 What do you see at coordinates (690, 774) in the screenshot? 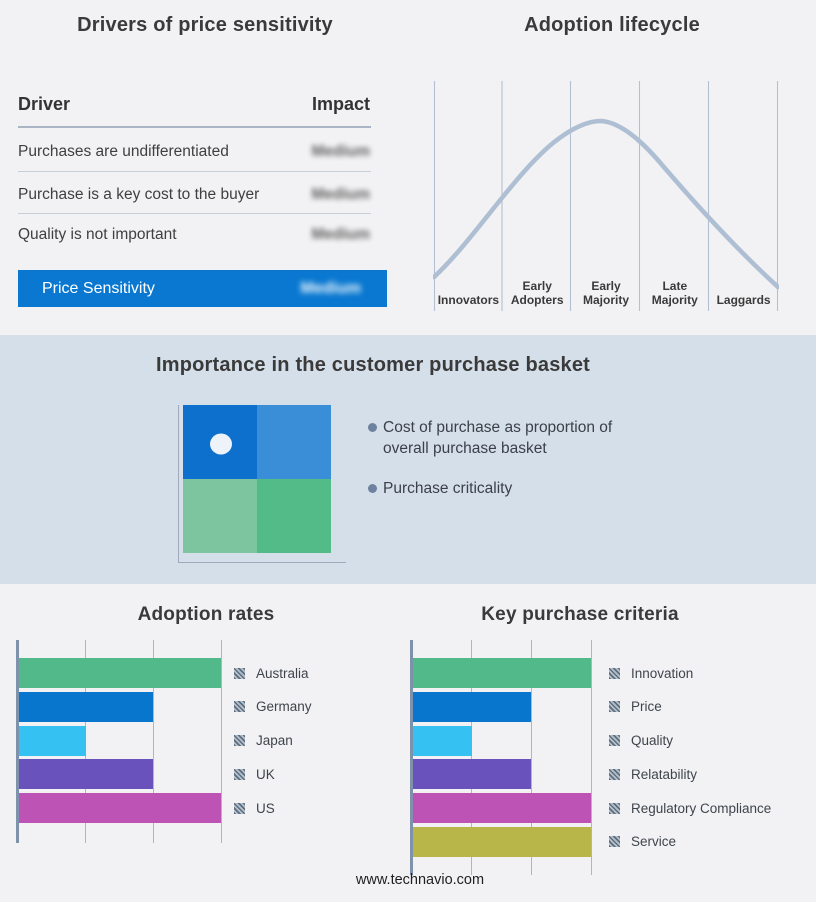
I see `legend-item: Relatability` at bounding box center [690, 774].